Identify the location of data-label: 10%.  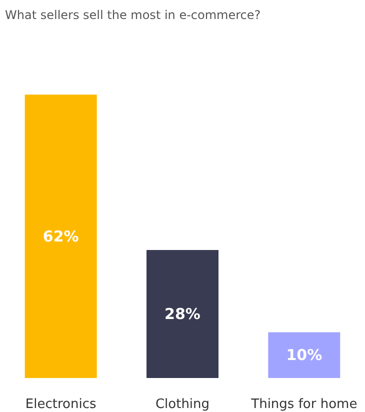
(304, 355).